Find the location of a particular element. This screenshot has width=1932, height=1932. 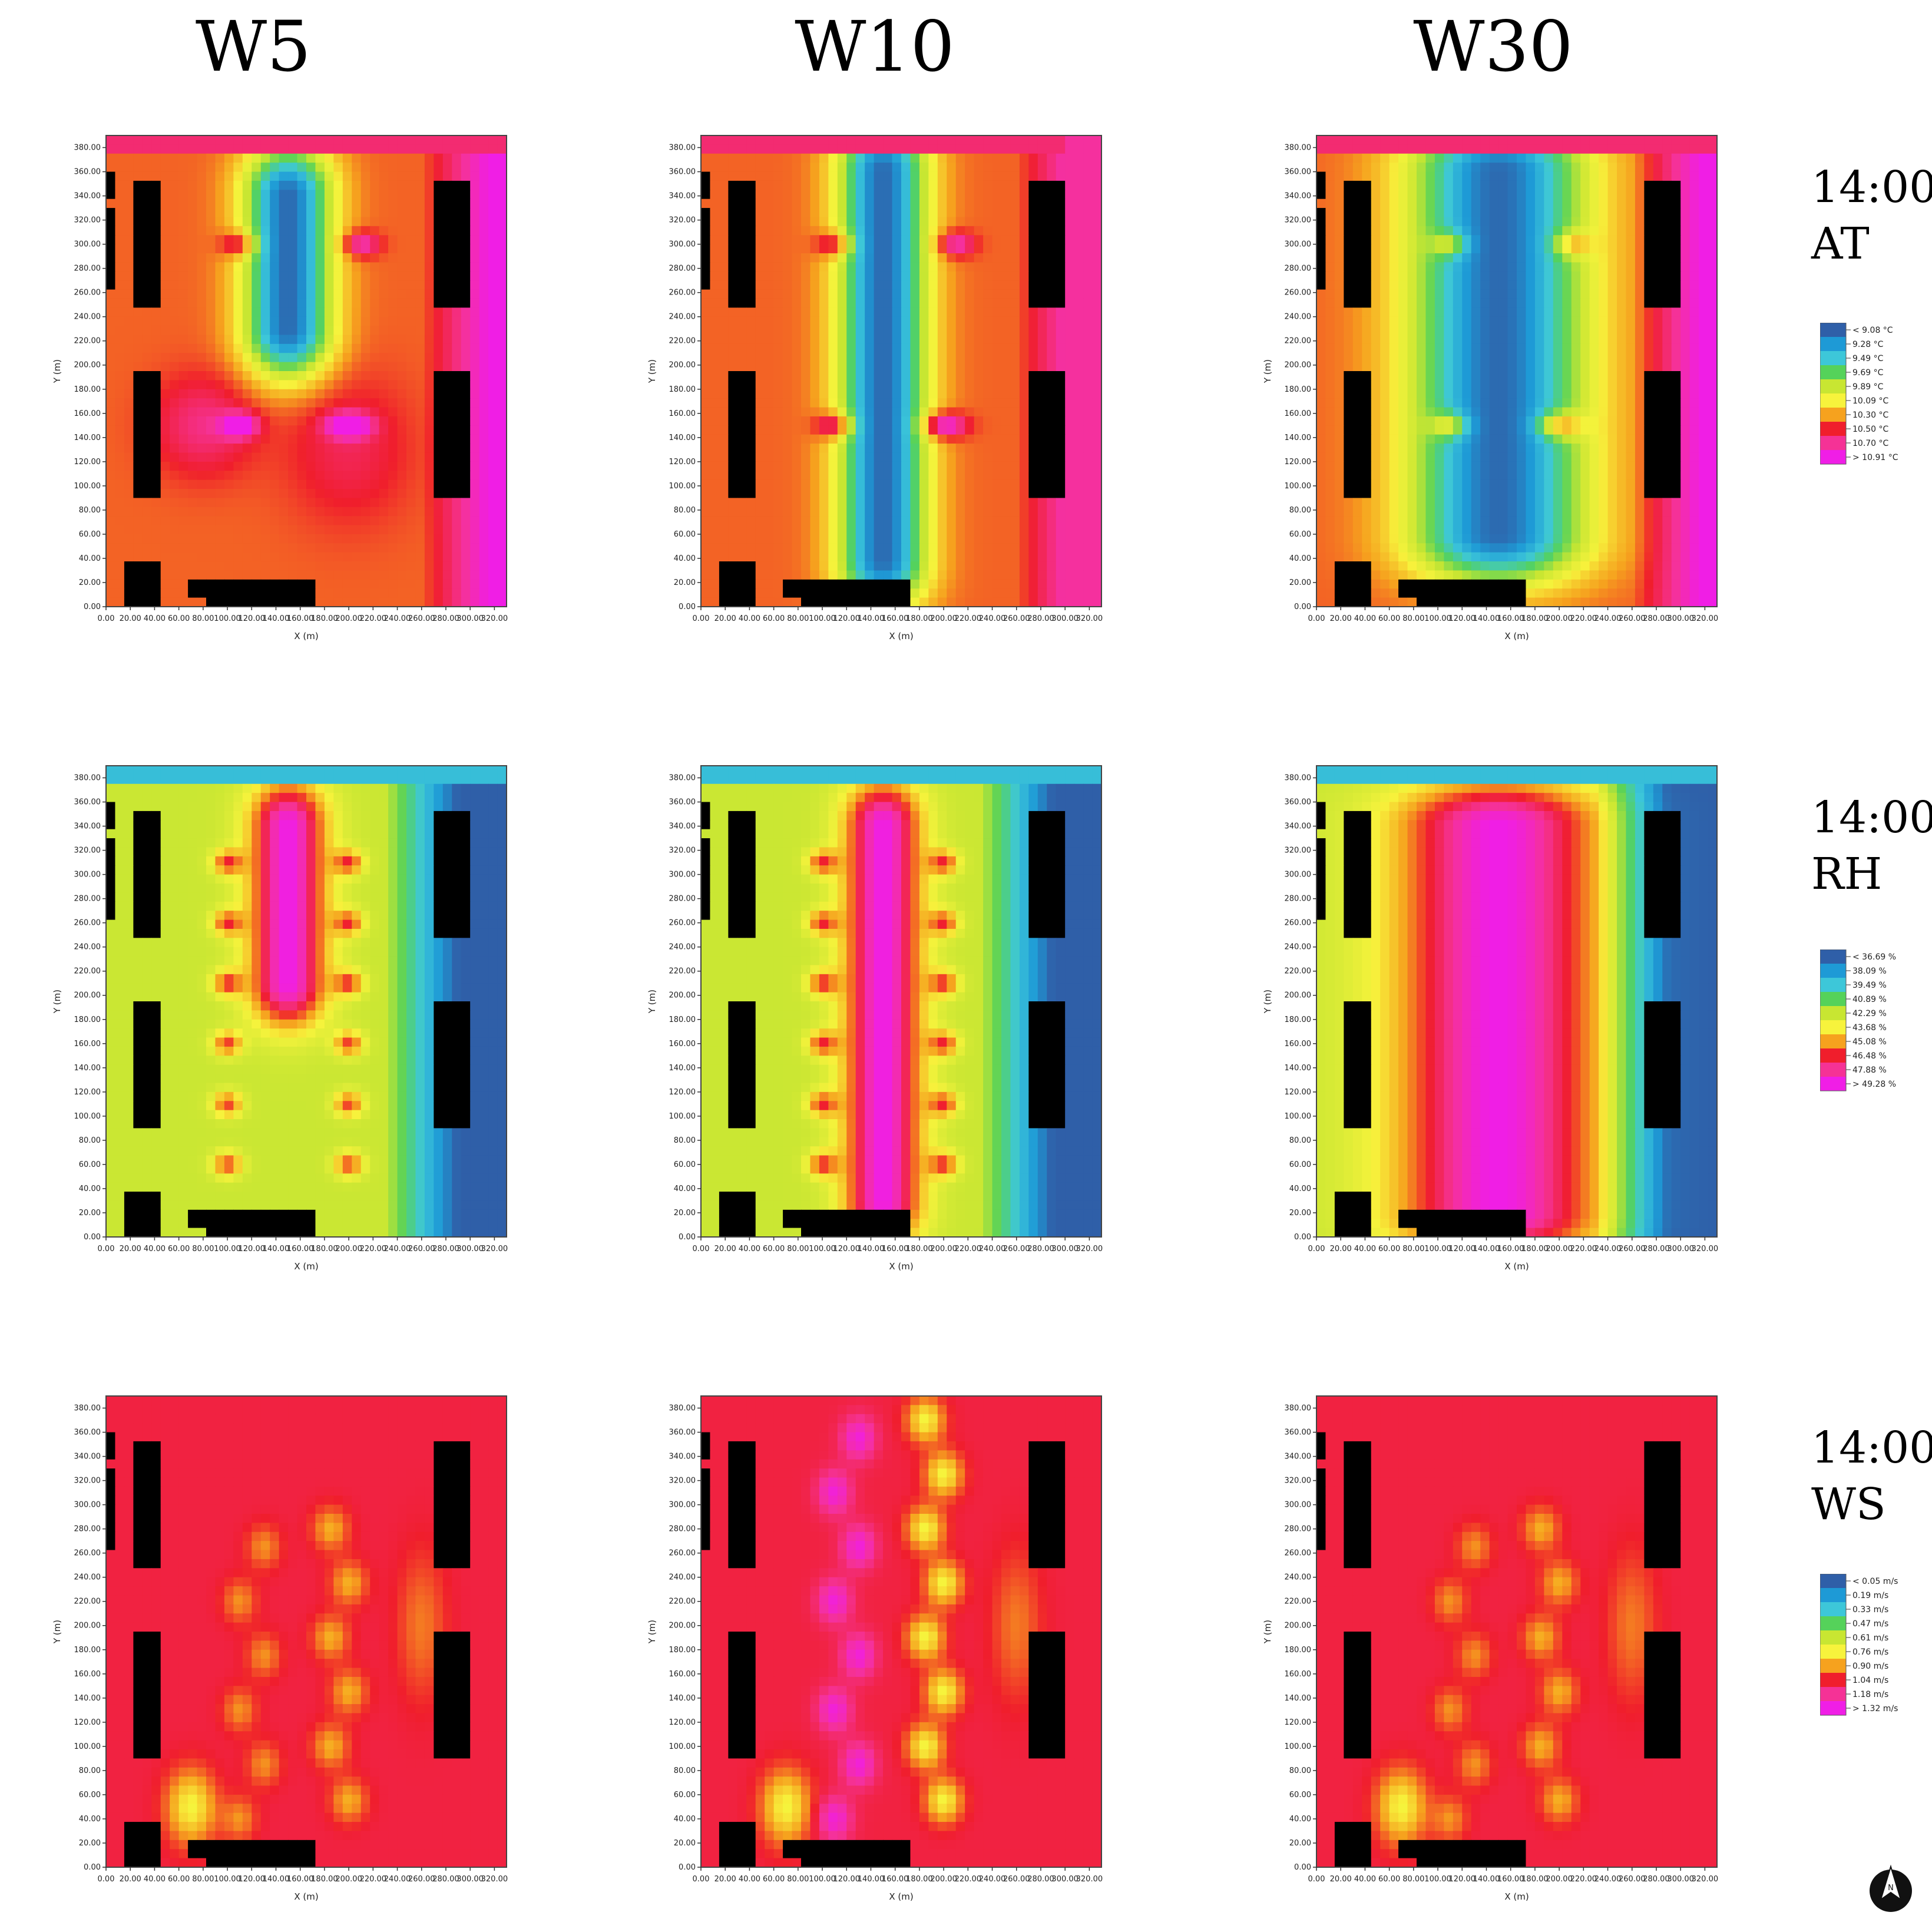

y-tick-label: 360.00 is located at coordinates (682, 172).